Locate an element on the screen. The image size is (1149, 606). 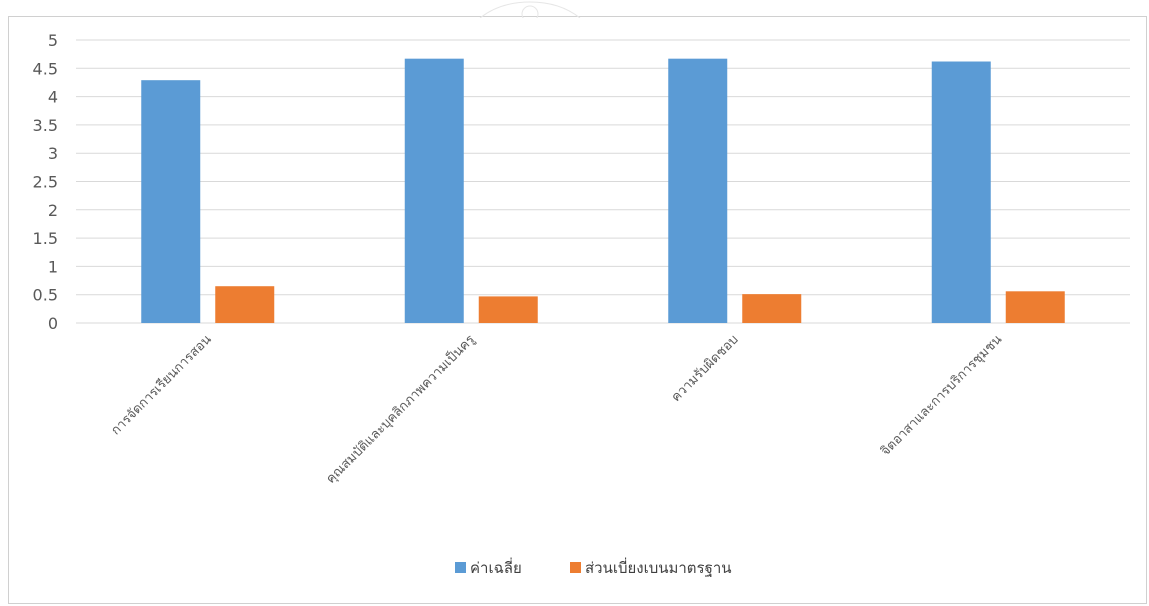
watermark-seal is located at coordinates (530, 9).